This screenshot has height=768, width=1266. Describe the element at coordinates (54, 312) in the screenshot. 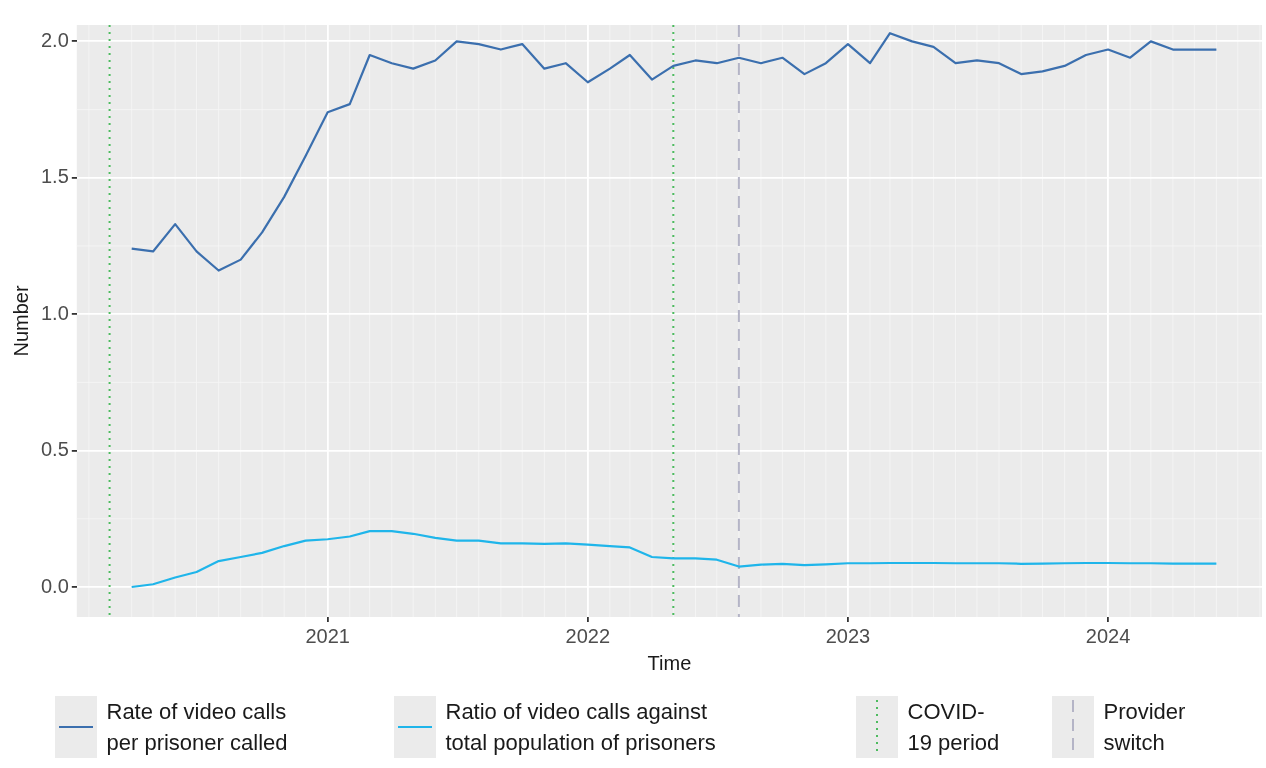

I see `y-tick-label: 1.0` at that location.